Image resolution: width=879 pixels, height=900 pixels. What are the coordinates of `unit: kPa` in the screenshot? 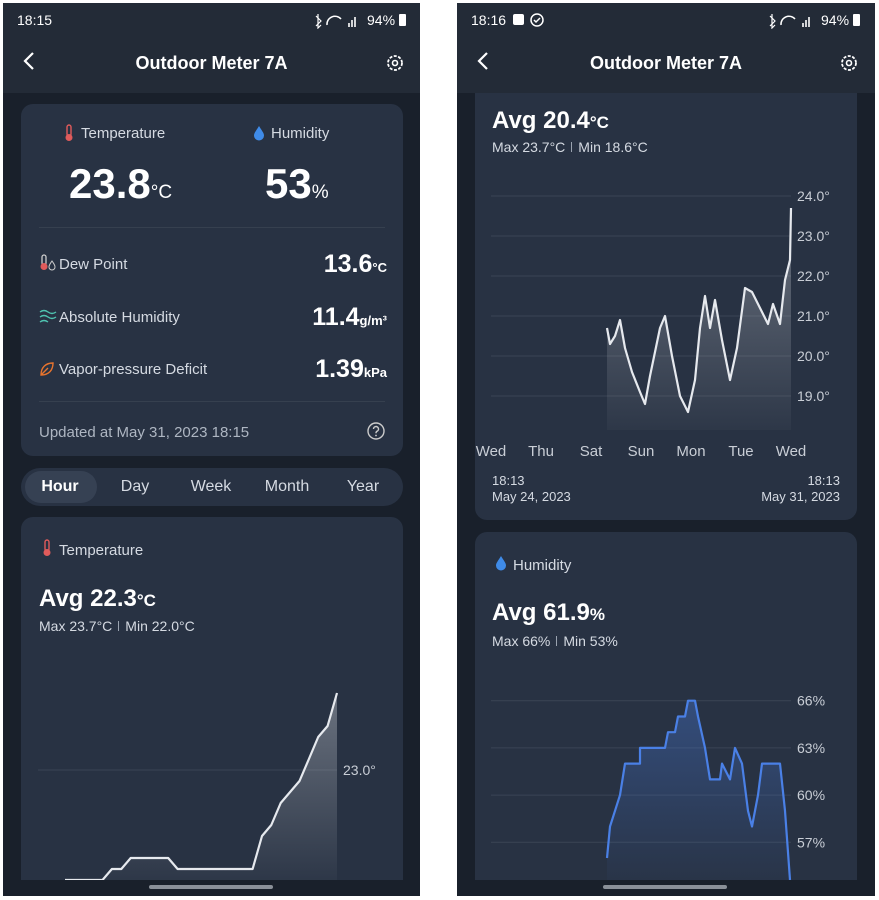 It's located at (375, 372).